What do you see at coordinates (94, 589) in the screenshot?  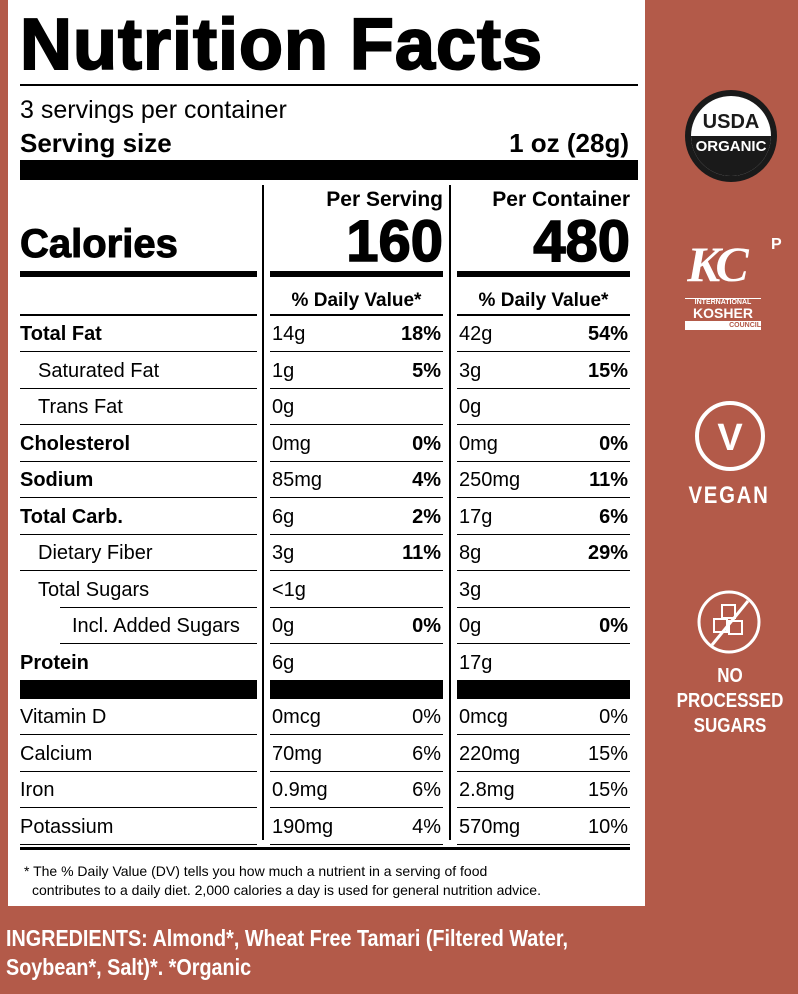 I see `nutrient-name: Total Sugars` at bounding box center [94, 589].